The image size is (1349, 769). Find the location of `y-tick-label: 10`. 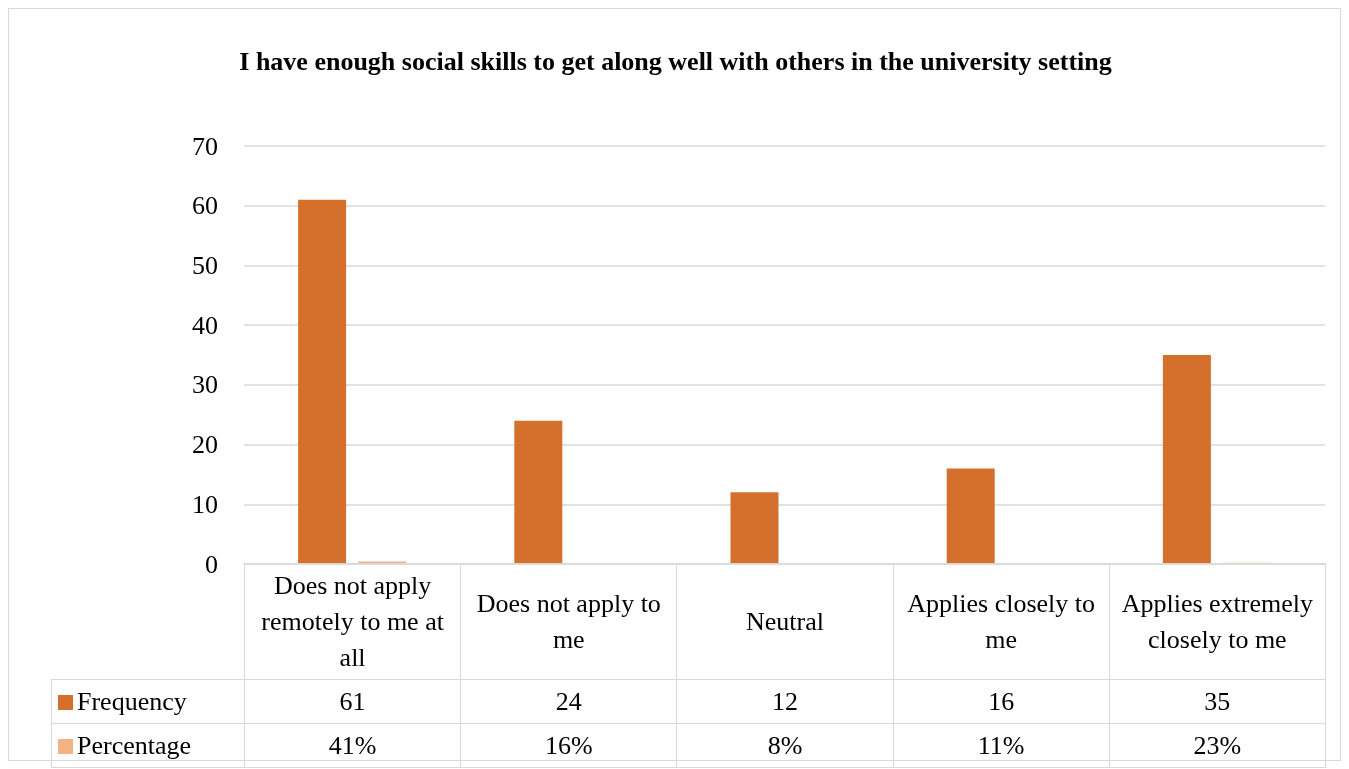

y-tick-label: 10 is located at coordinates (205, 504).